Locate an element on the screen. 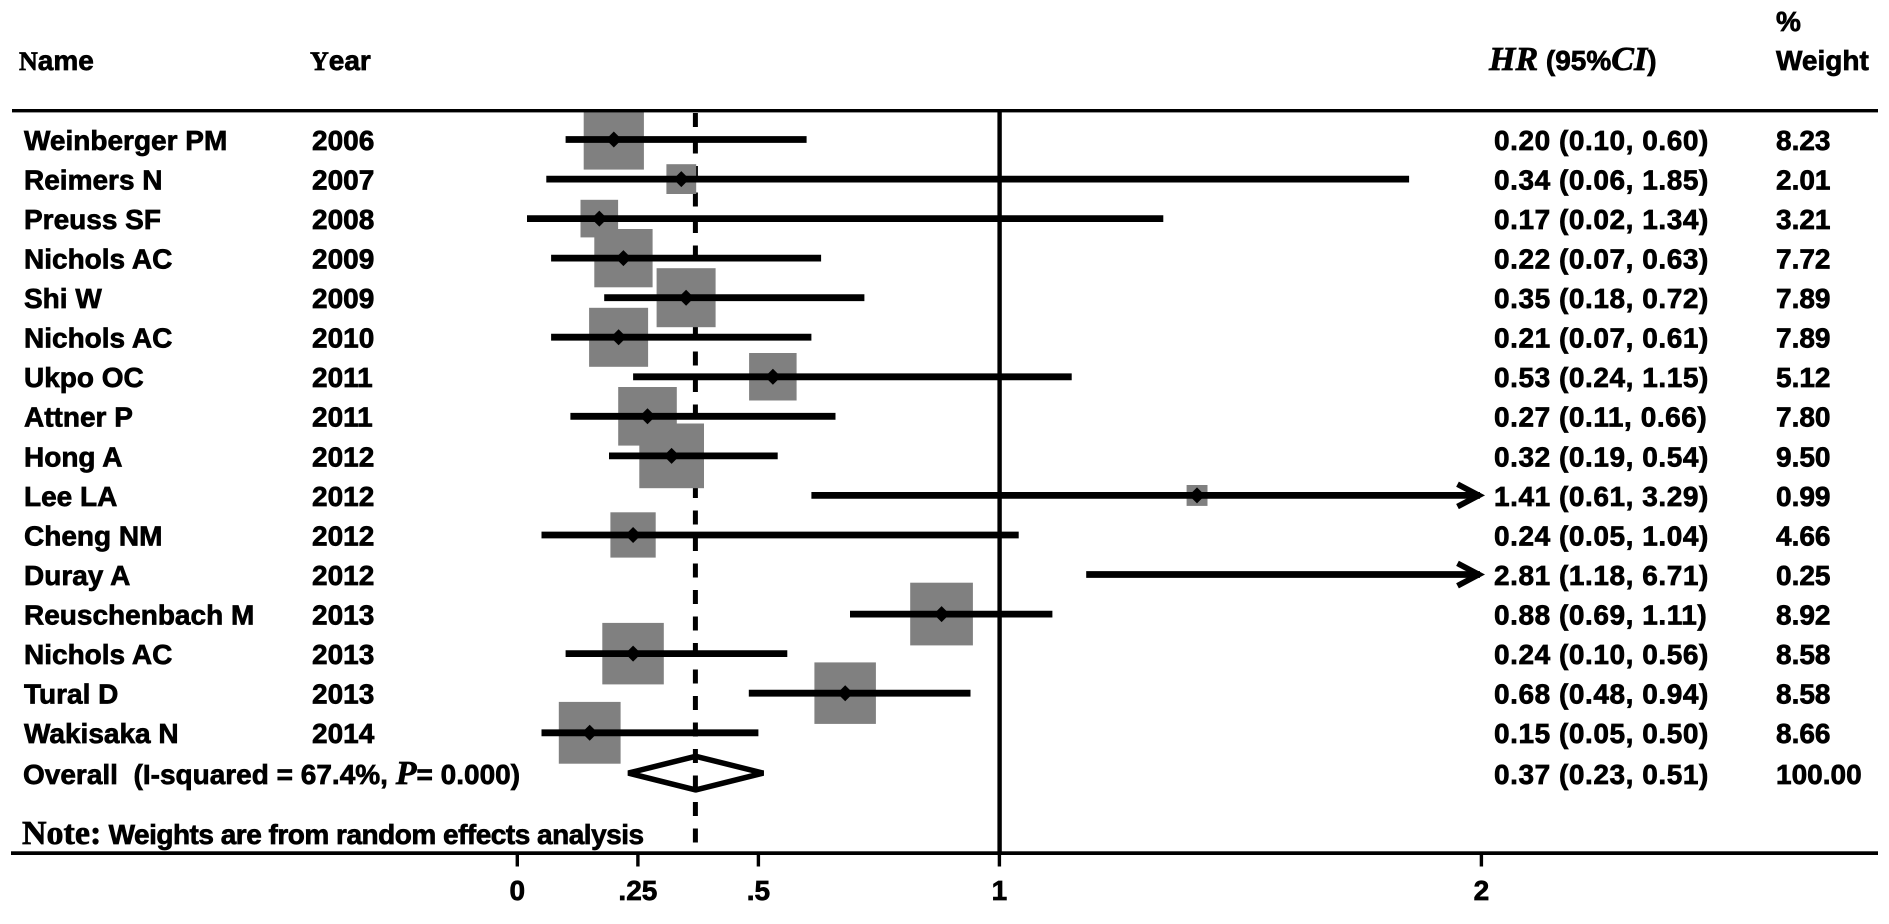 Image resolution: width=1889 pixels, height=924 pixels. svg-text: 0.17 (0.02, 1.34) is located at coordinates (1601, 219).